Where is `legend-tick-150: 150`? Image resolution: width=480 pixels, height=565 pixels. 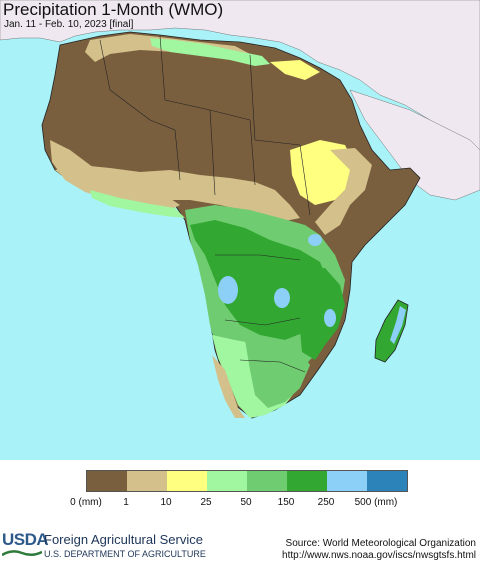
legend-tick-150: 150 is located at coordinates (286, 502).